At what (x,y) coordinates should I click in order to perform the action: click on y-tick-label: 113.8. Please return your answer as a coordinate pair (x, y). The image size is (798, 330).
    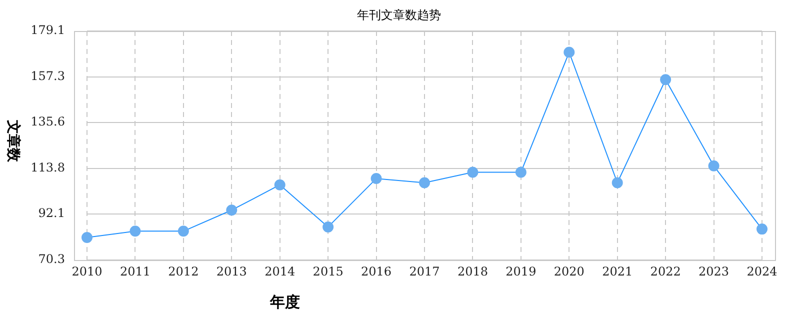
    Looking at the image, I should click on (47, 167).